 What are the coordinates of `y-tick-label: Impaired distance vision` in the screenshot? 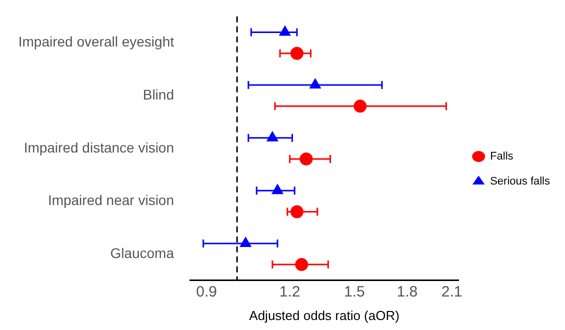 It's located at (99, 147).